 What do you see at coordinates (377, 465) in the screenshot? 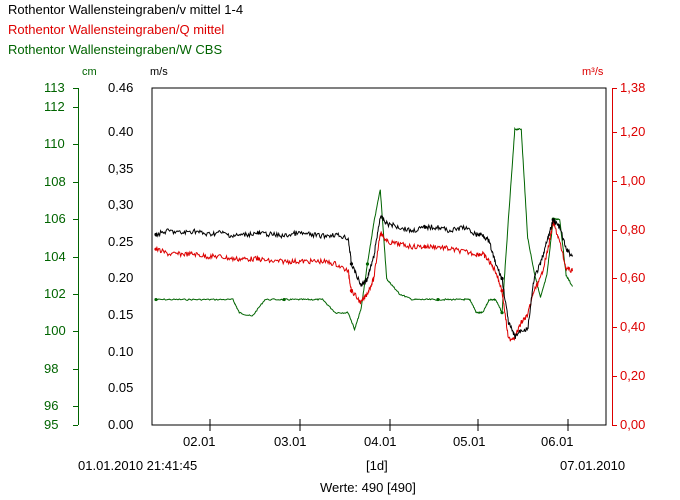
I see `footer-interval: [1d]` at bounding box center [377, 465].